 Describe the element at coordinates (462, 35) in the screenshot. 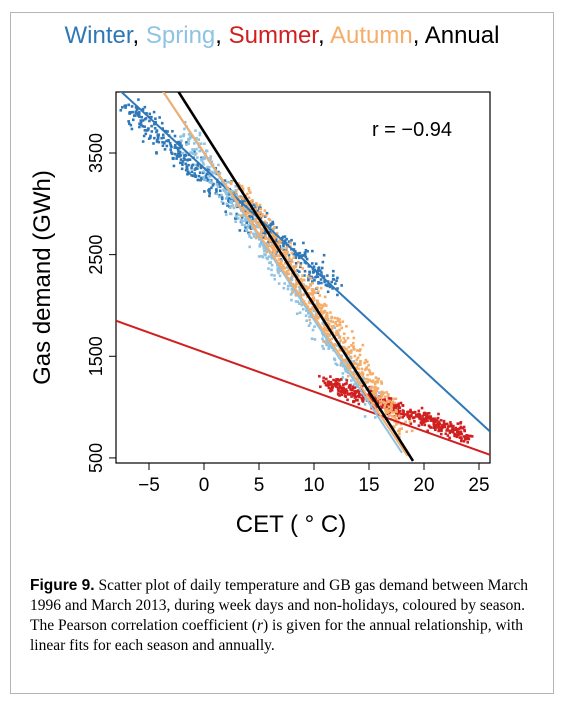

I see `title-annual: Annual` at that location.